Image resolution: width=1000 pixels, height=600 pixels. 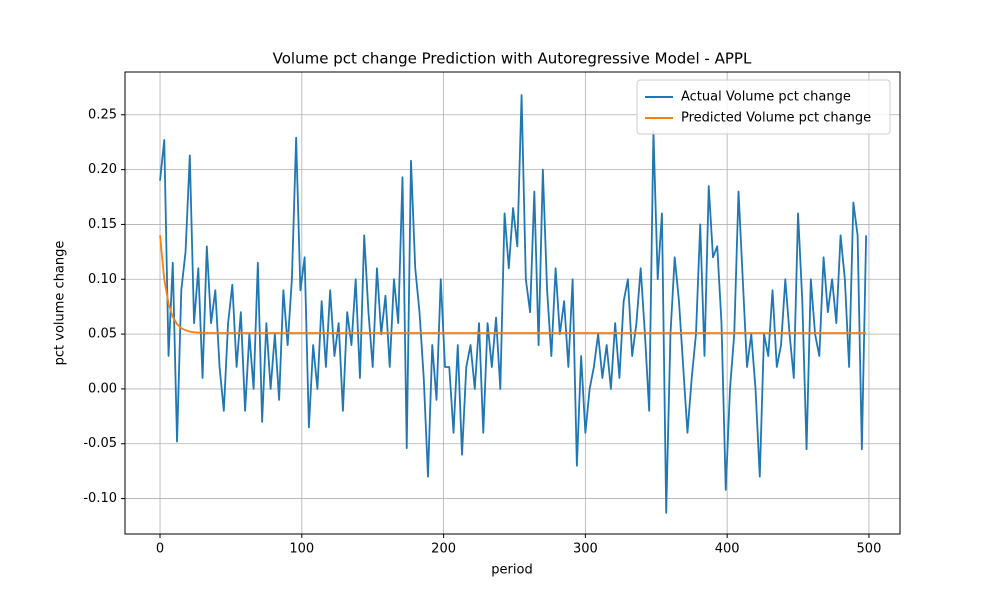 I want to click on y-axis-label: pct volume change, so click(x=60, y=303).